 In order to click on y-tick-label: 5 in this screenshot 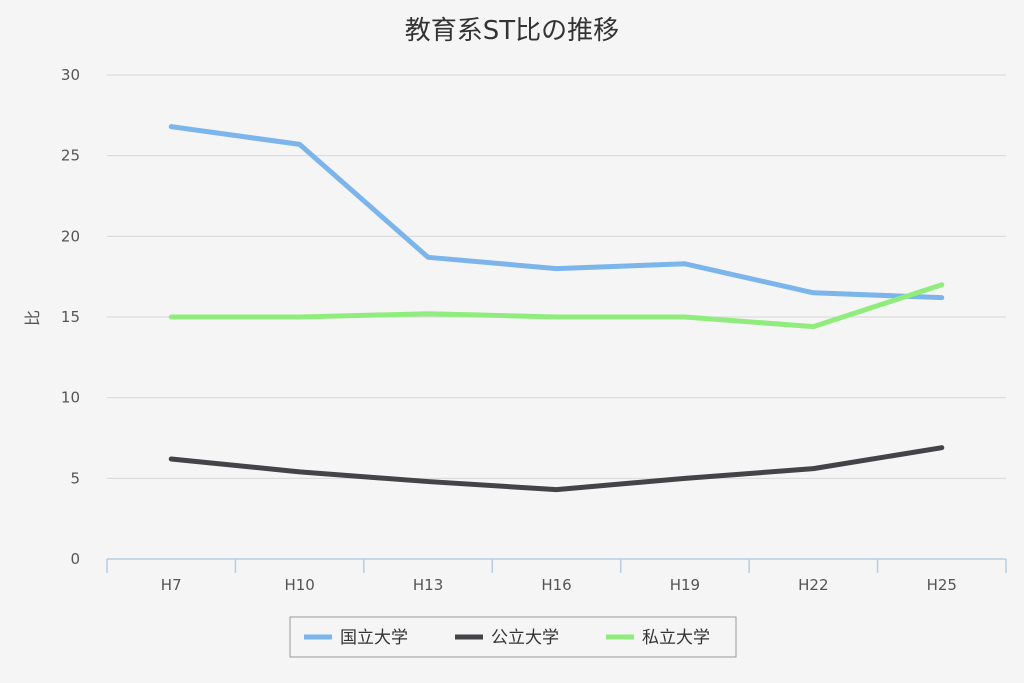, I will do `click(75, 478)`.